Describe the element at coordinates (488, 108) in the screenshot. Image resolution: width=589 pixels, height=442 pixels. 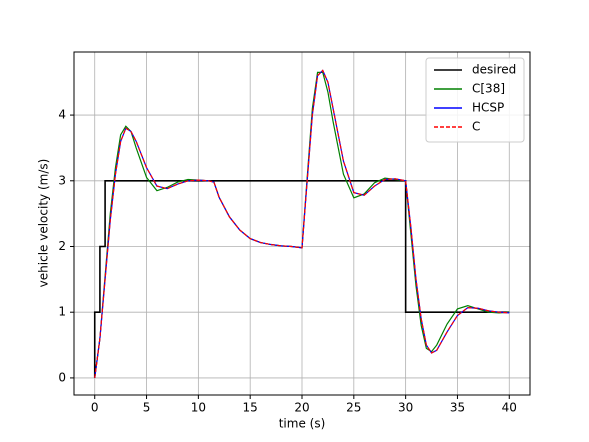
I see `legend-label: HCSP` at that location.